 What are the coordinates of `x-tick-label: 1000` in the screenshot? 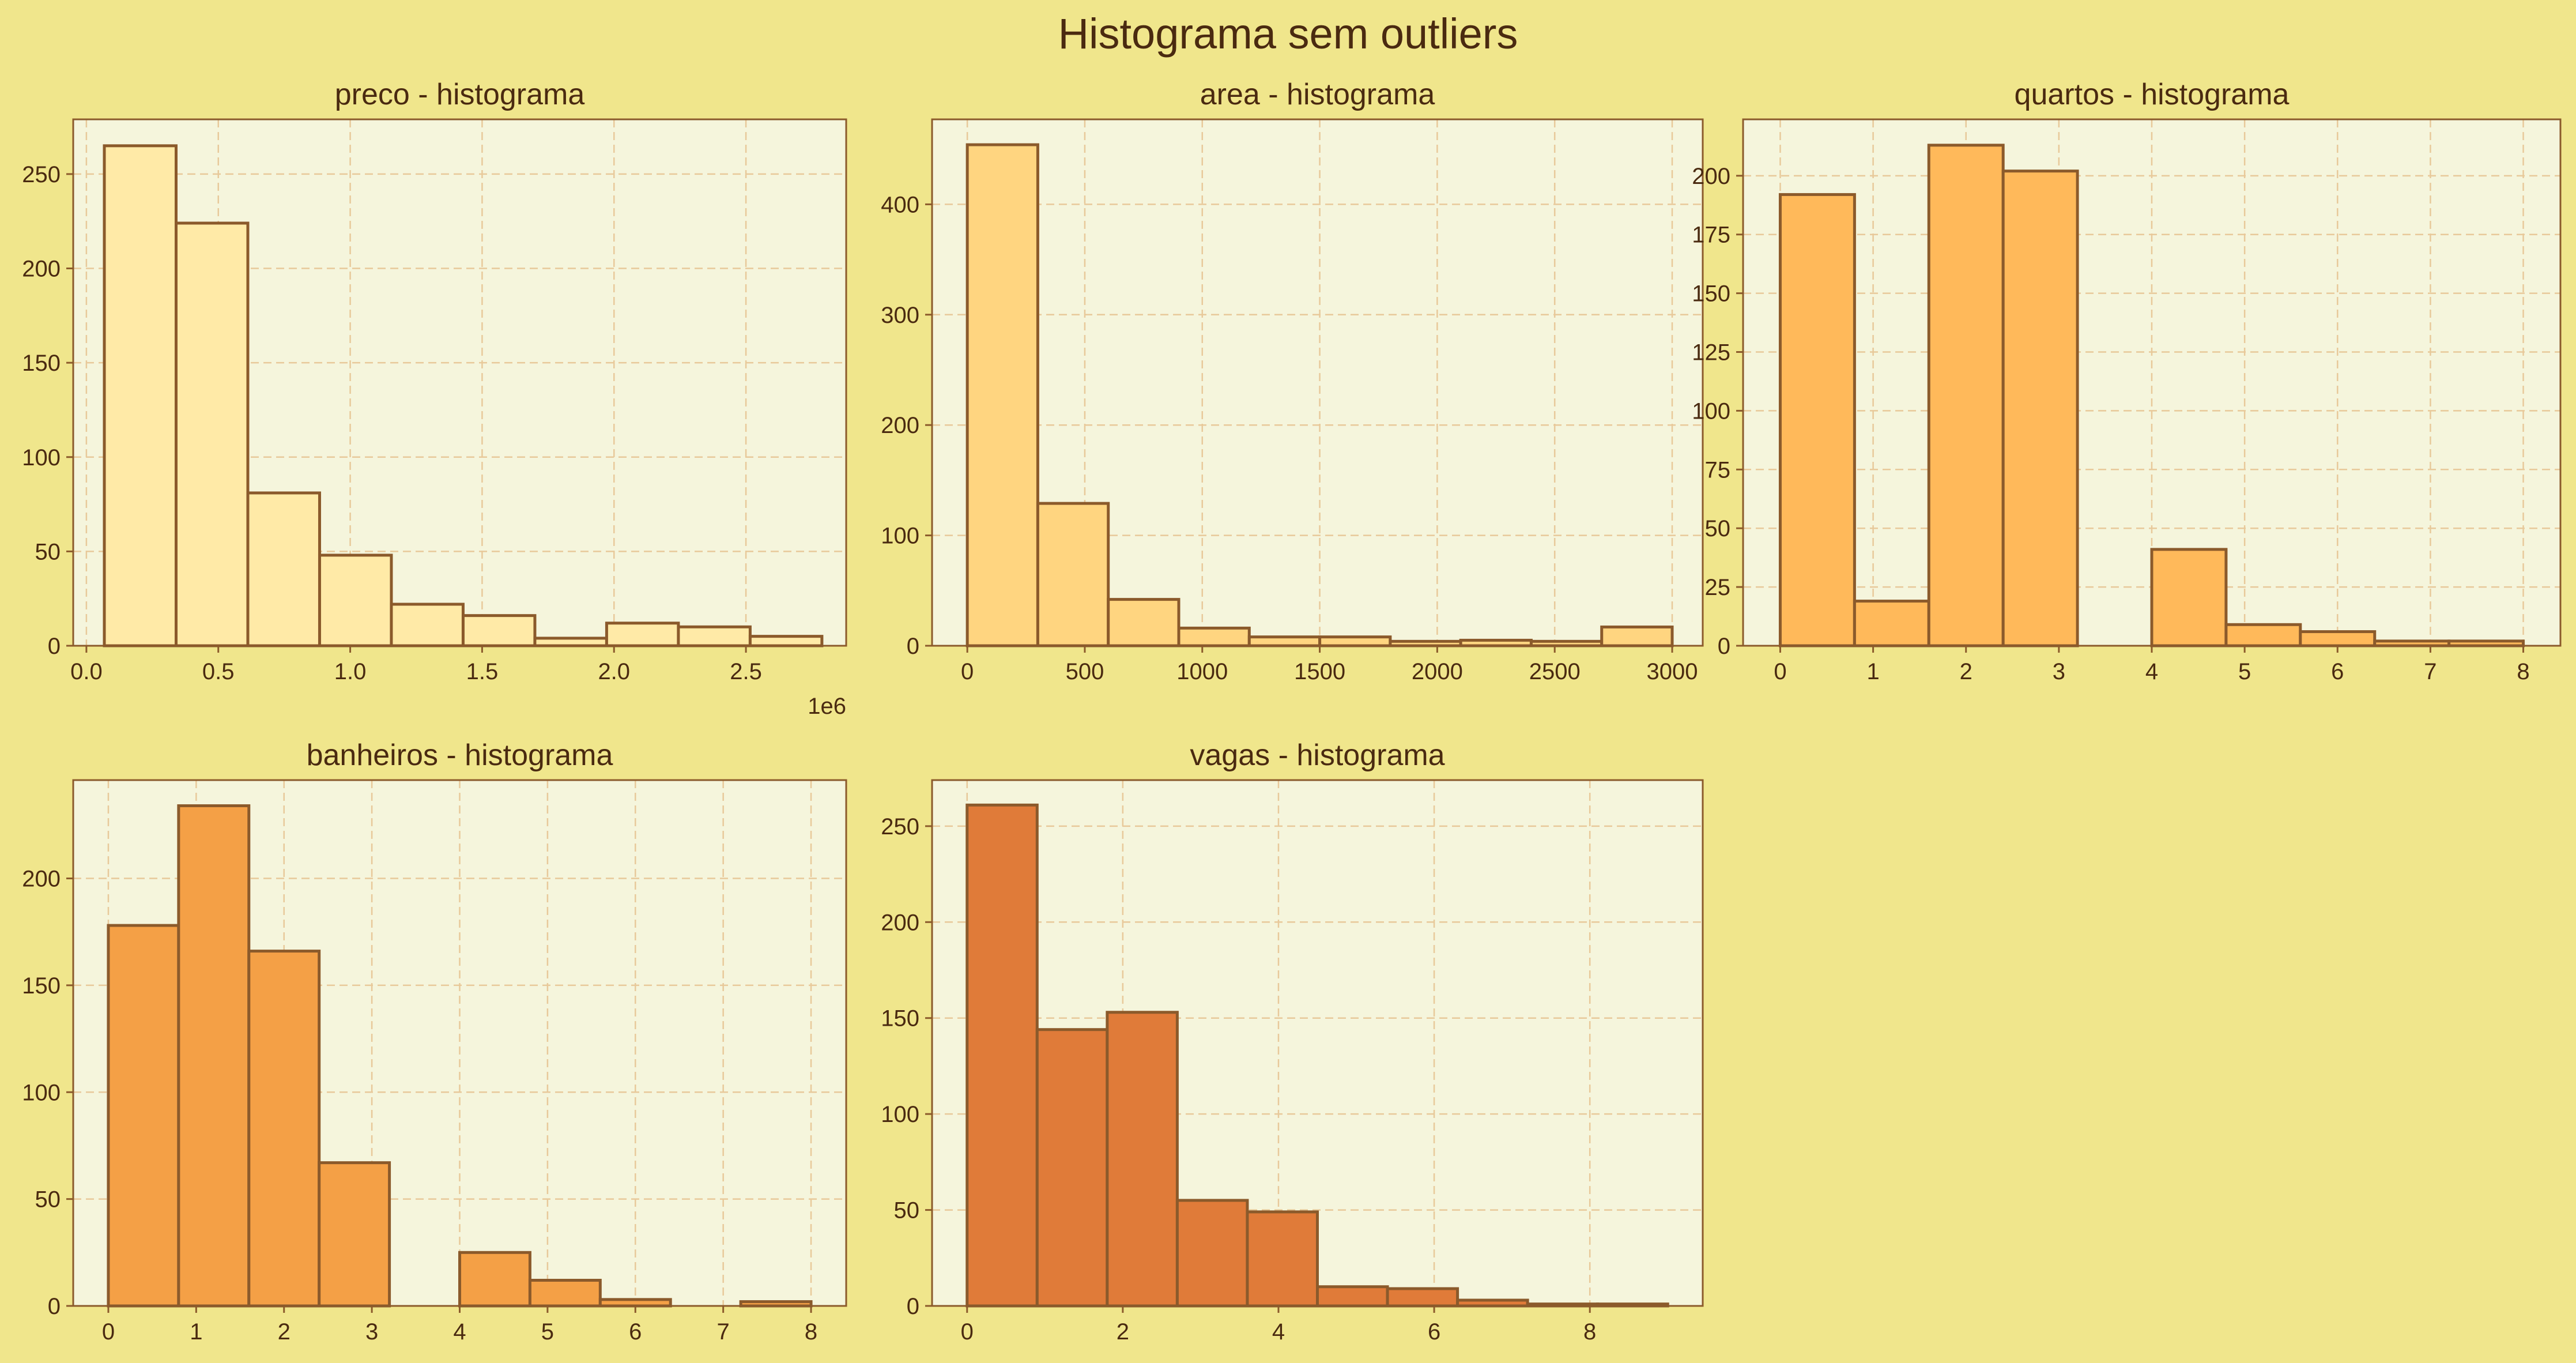 It's located at (1202, 671).